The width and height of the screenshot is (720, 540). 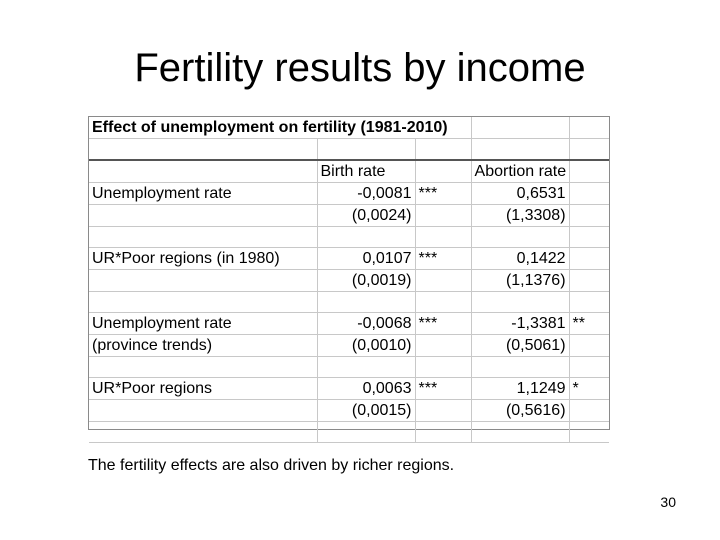 I want to click on birth-se: (0,0019), so click(x=366, y=280).